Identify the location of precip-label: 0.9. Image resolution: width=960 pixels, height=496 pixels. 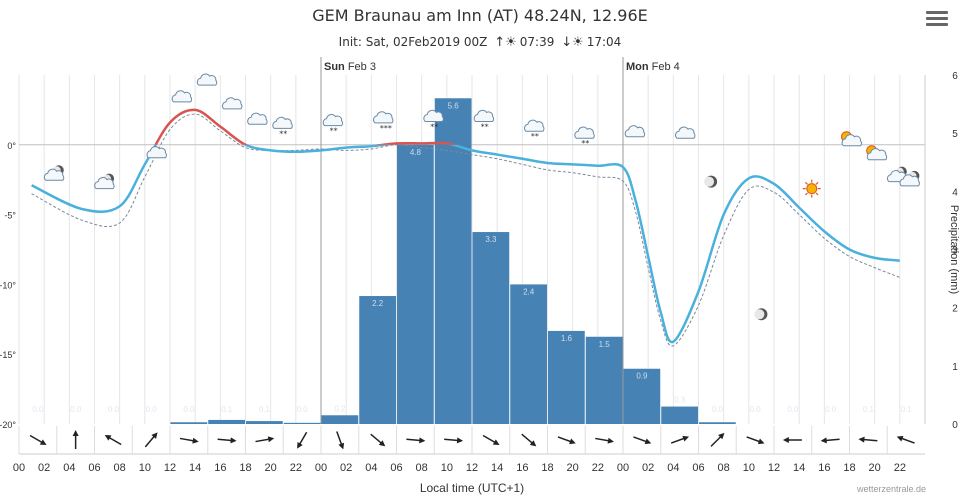
(642, 376).